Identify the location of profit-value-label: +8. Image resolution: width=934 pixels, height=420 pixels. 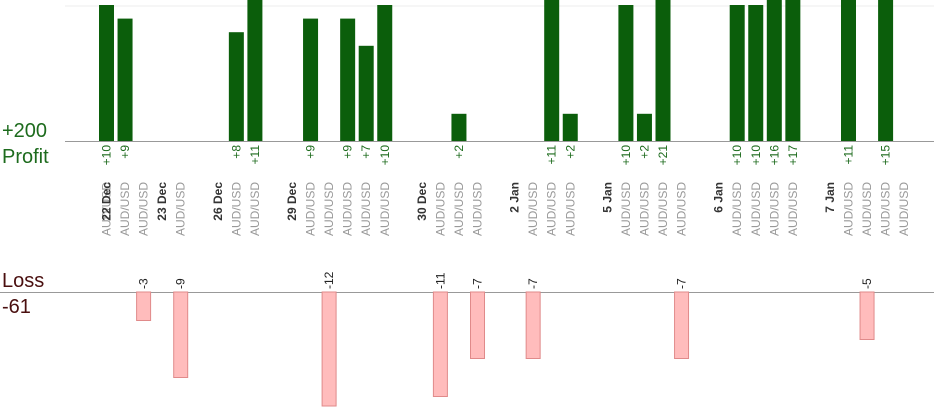
(236, 152).